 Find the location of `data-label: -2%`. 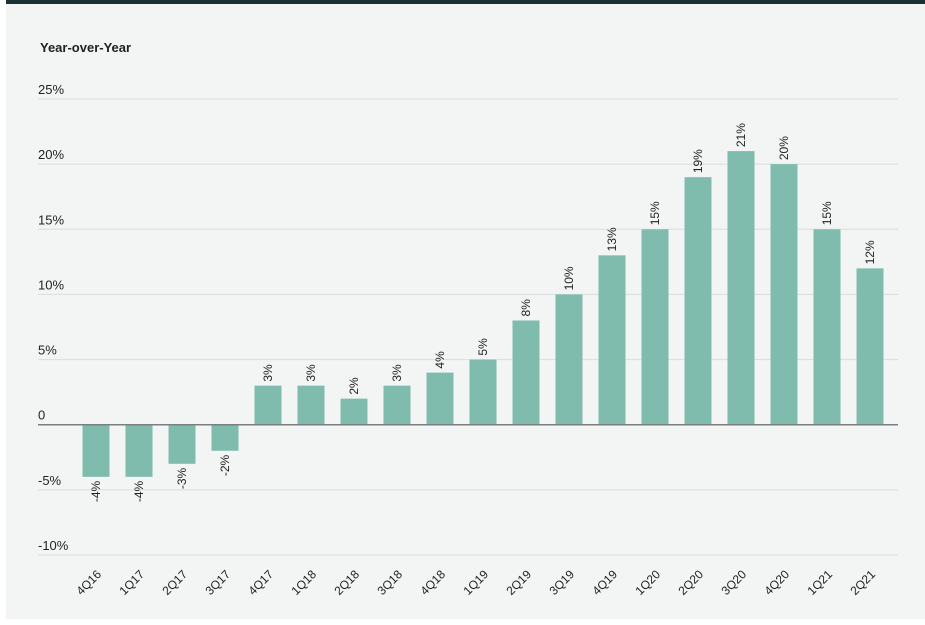

data-label: -2% is located at coordinates (225, 465).